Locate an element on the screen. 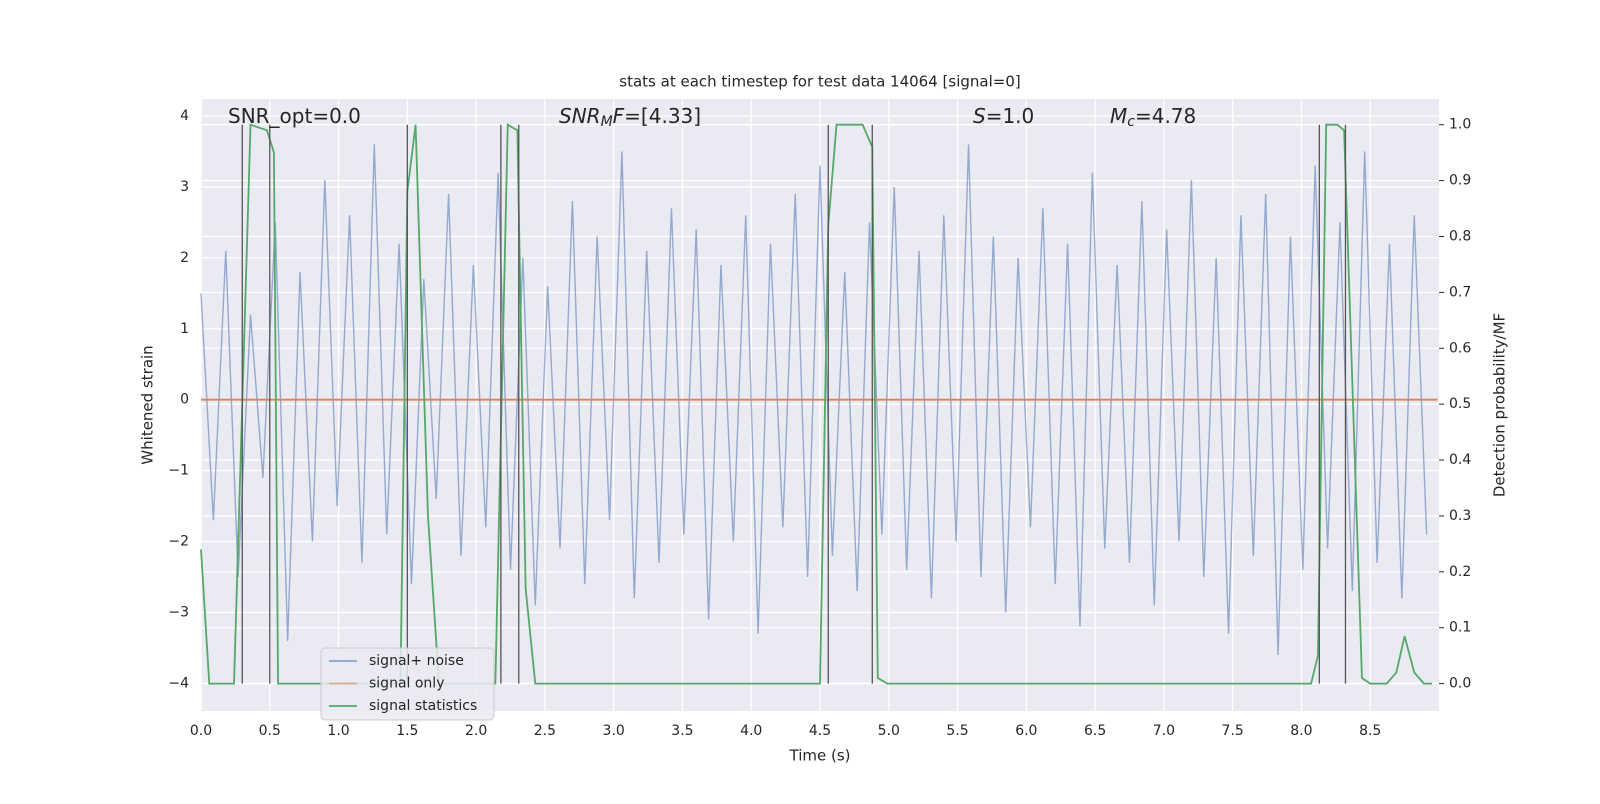 This screenshot has width=1600, height=804. y-axis-label: Whitened strain is located at coordinates (148, 404).